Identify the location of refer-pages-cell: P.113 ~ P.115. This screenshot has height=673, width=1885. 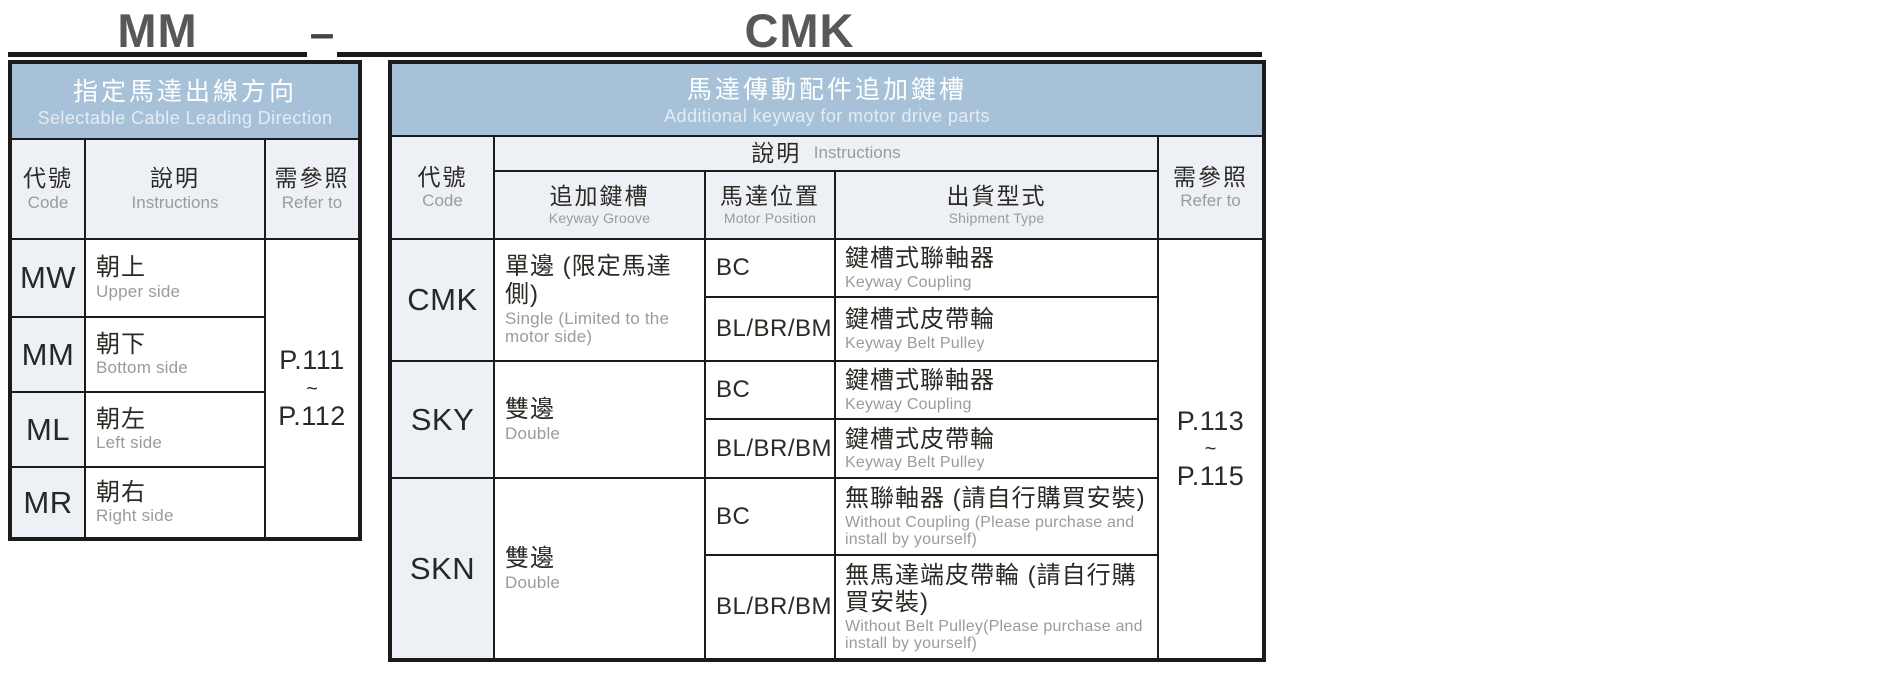
(1211, 449).